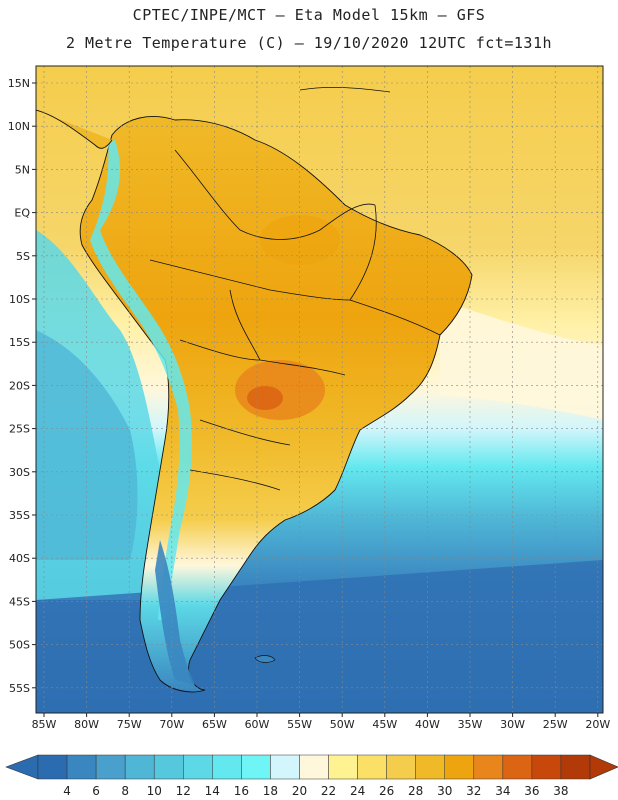  I want to click on lon-label: 65W, so click(214, 724).